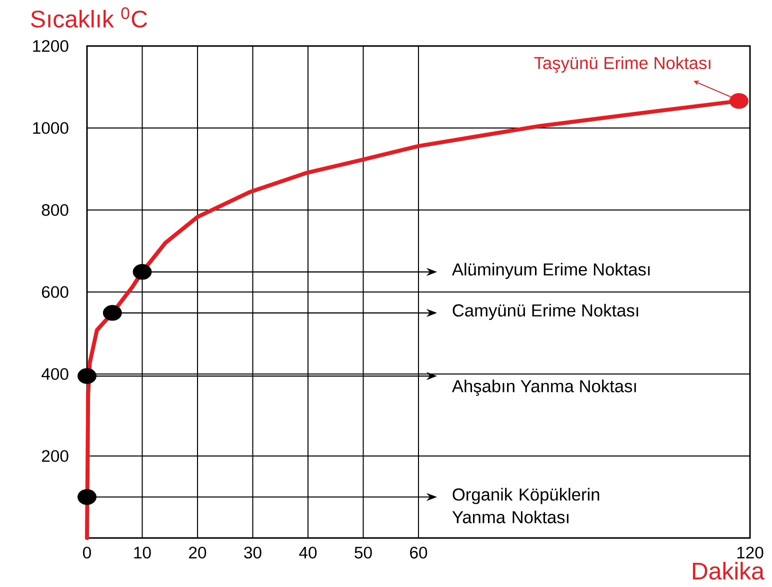 The height and width of the screenshot is (587, 772). Describe the element at coordinates (142, 552) in the screenshot. I see `x-tick-label: 10` at that location.